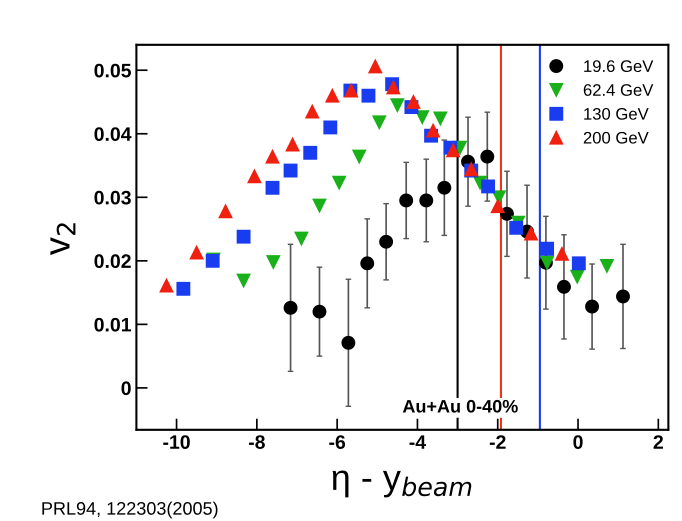  I want to click on legend-label: 62.4 GeV, so click(619, 90).